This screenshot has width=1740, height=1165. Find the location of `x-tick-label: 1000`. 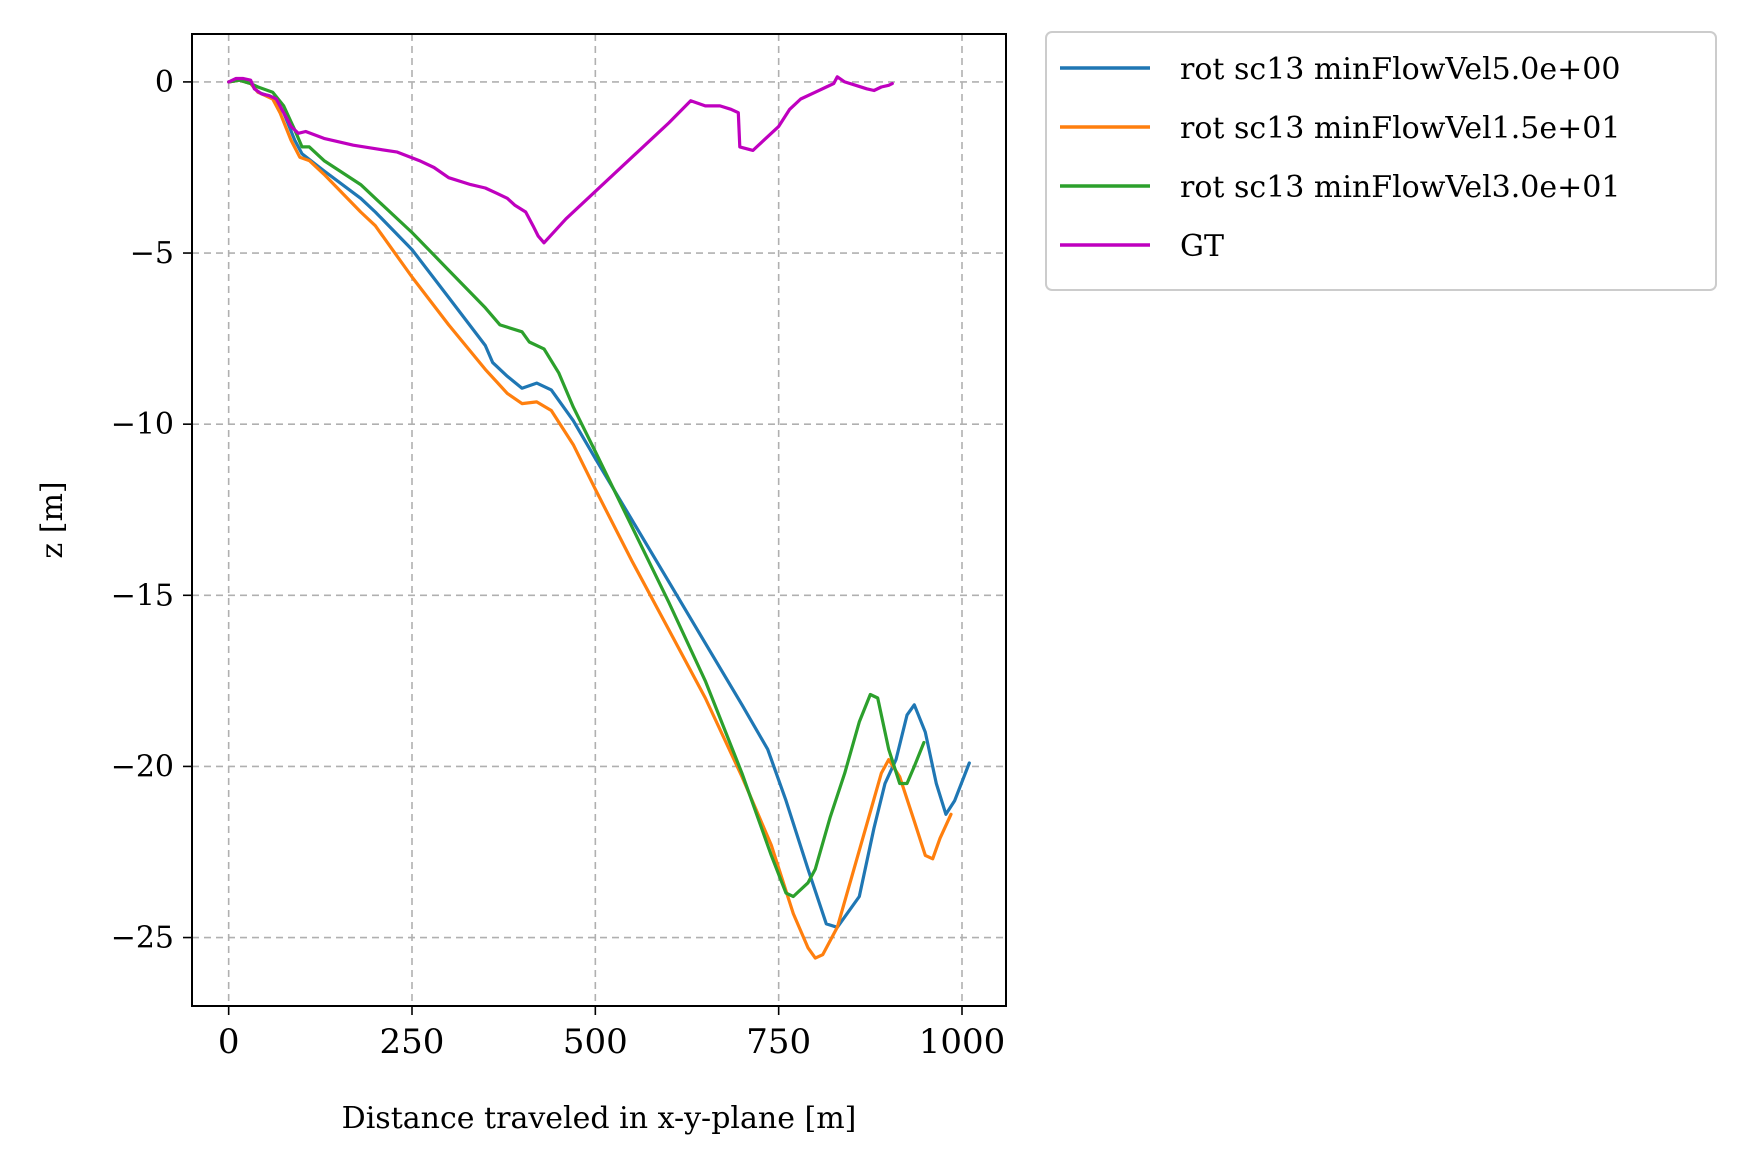

x-tick-label: 1000 is located at coordinates (962, 1042).